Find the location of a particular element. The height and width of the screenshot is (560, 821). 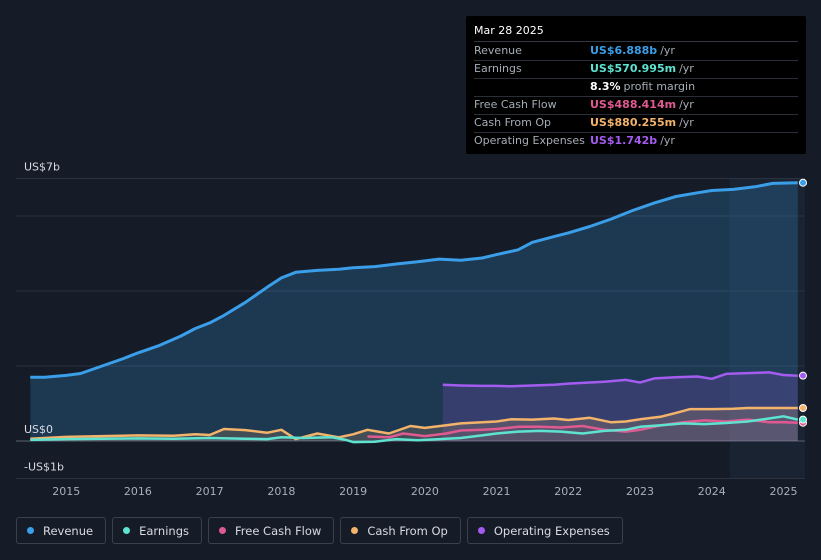

tooltip-row-value: US$570.995m is located at coordinates (633, 68).